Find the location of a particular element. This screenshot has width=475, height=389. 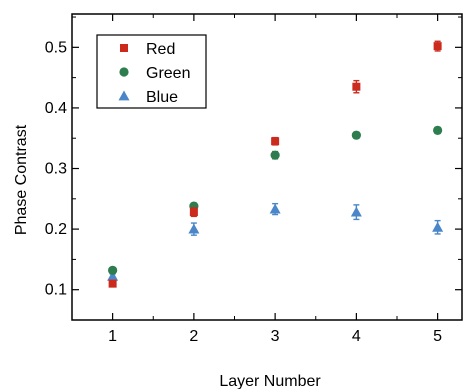

y-tick-label: 0.1 is located at coordinates (56, 290).